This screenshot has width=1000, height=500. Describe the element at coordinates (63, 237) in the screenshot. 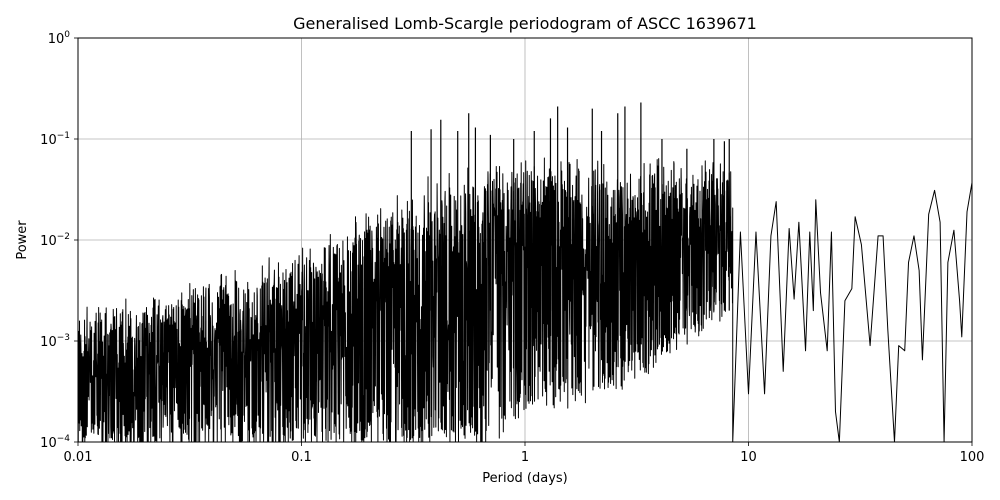

I see `y-tick-exponent: −2` at that location.